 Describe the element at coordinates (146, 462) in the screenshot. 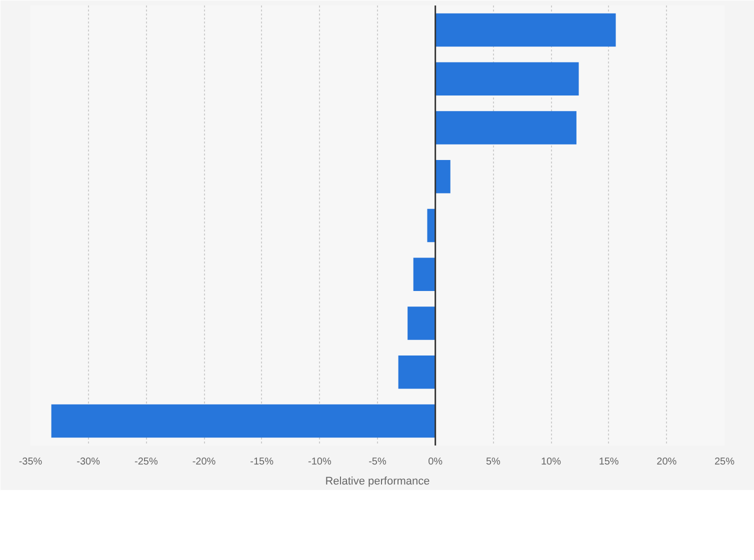

I see `x-tick-label: -25%` at that location.